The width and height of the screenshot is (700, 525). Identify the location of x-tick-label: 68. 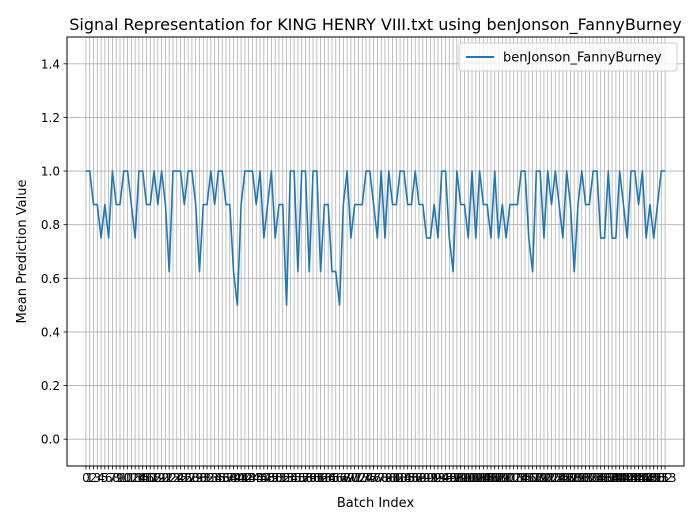
(343, 478).